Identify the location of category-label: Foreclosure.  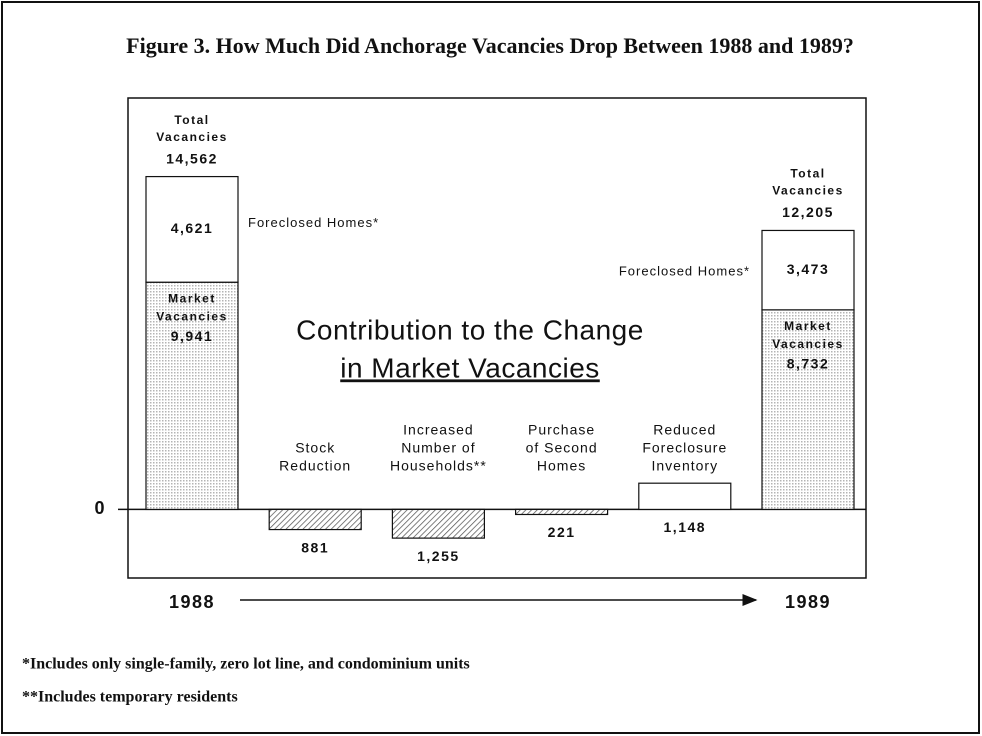
(684, 448).